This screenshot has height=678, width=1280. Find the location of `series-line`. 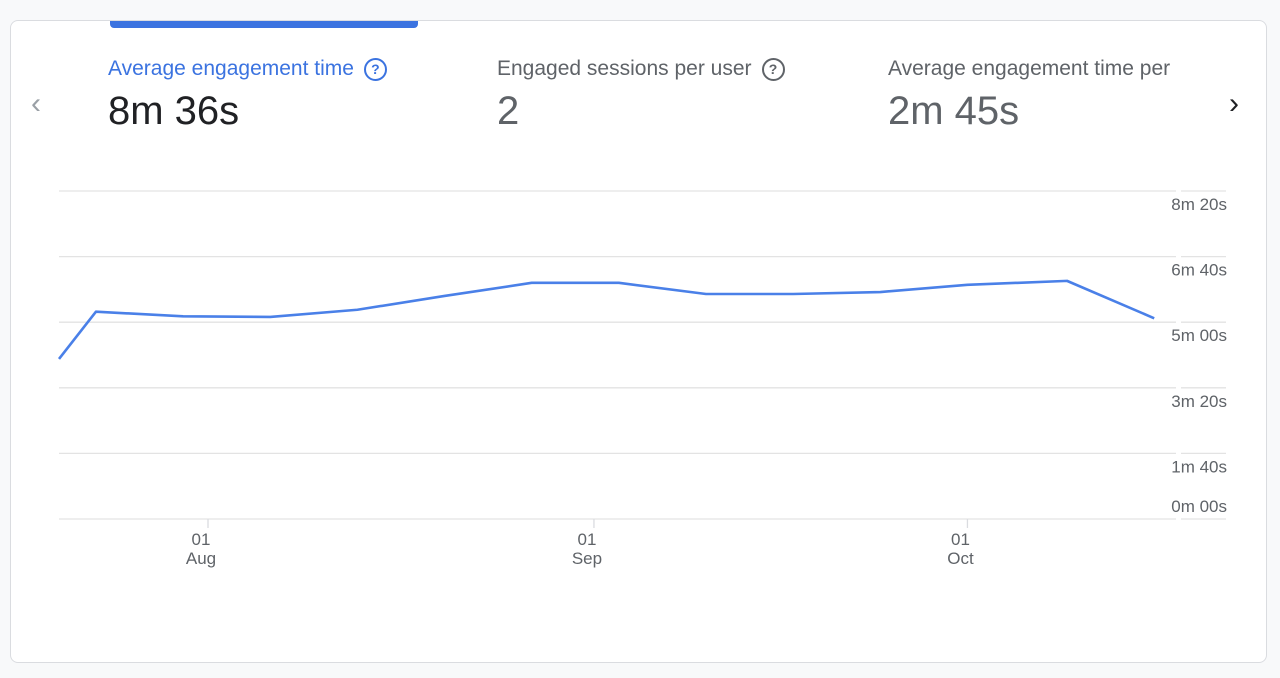

series-line is located at coordinates (606, 319).